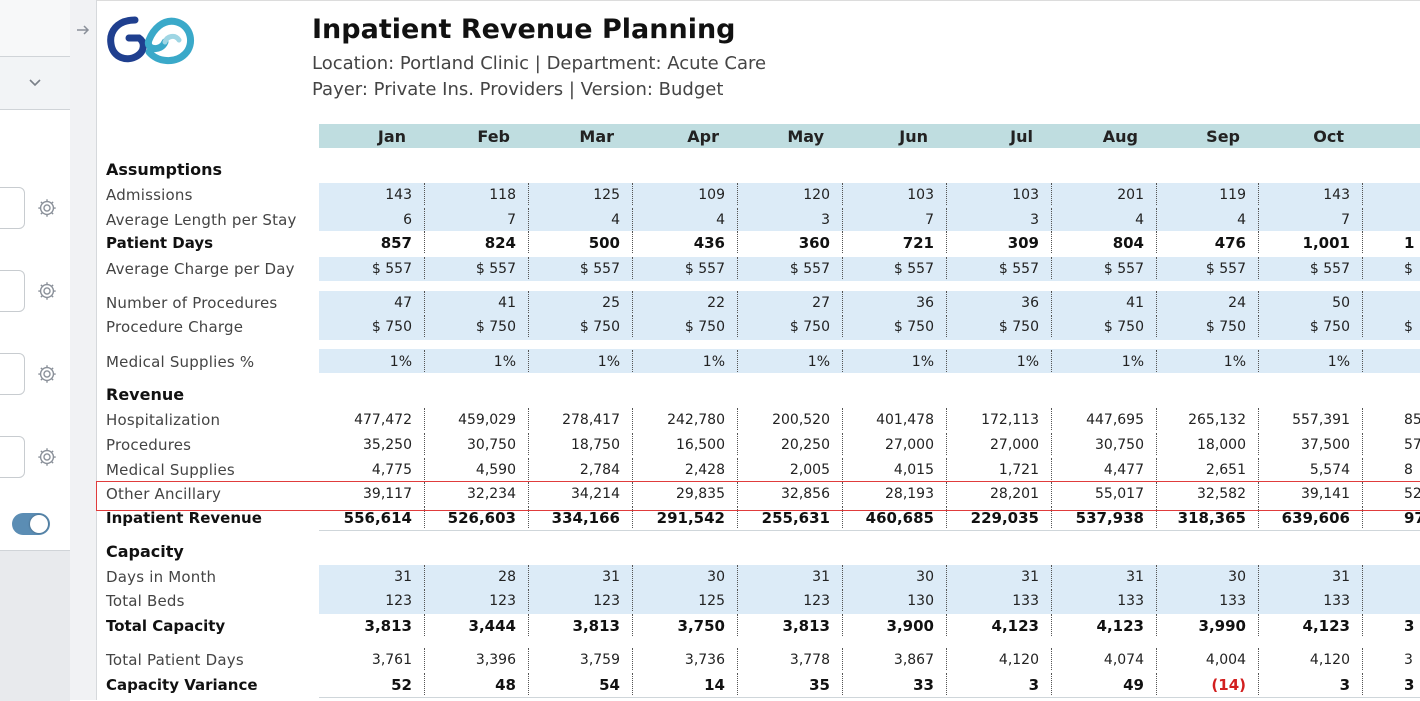 Image resolution: width=1420 pixels, height=701 pixels. What do you see at coordinates (922, 362) in the screenshot?
I see `cell-med-supplies-pct-jun: 1%` at bounding box center [922, 362].